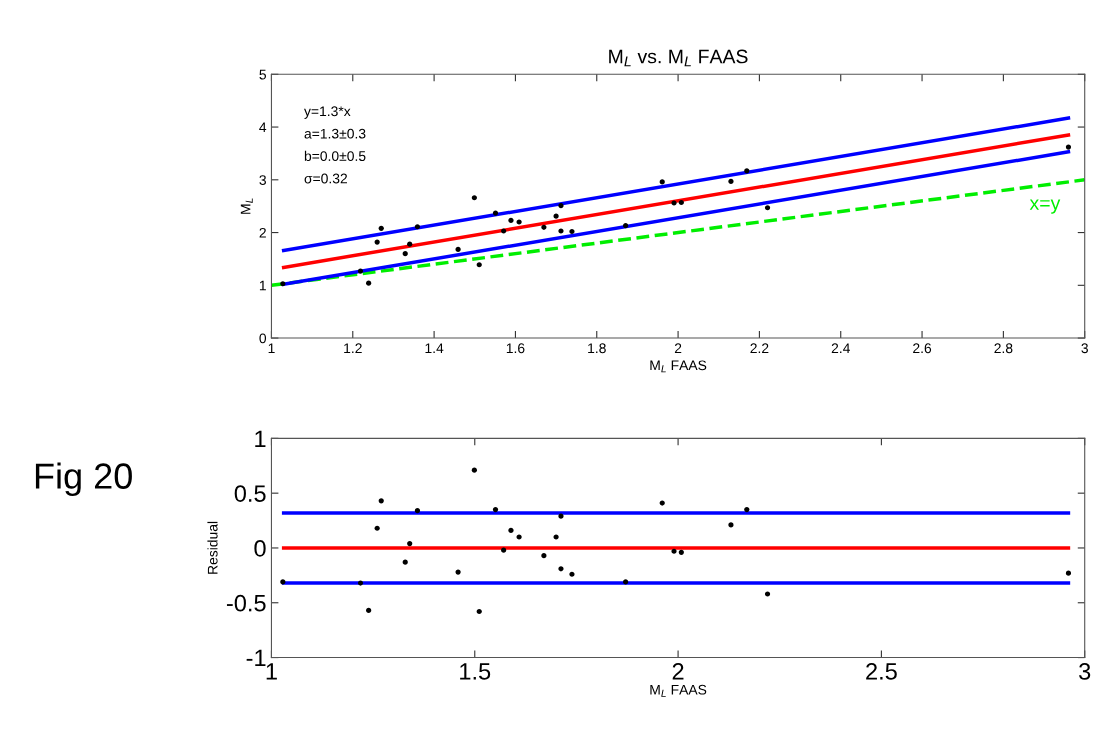 Image resolution: width=1099 pixels, height=743 pixels. Describe the element at coordinates (256, 658) in the screenshot. I see `y-tick-label: -1` at that location.